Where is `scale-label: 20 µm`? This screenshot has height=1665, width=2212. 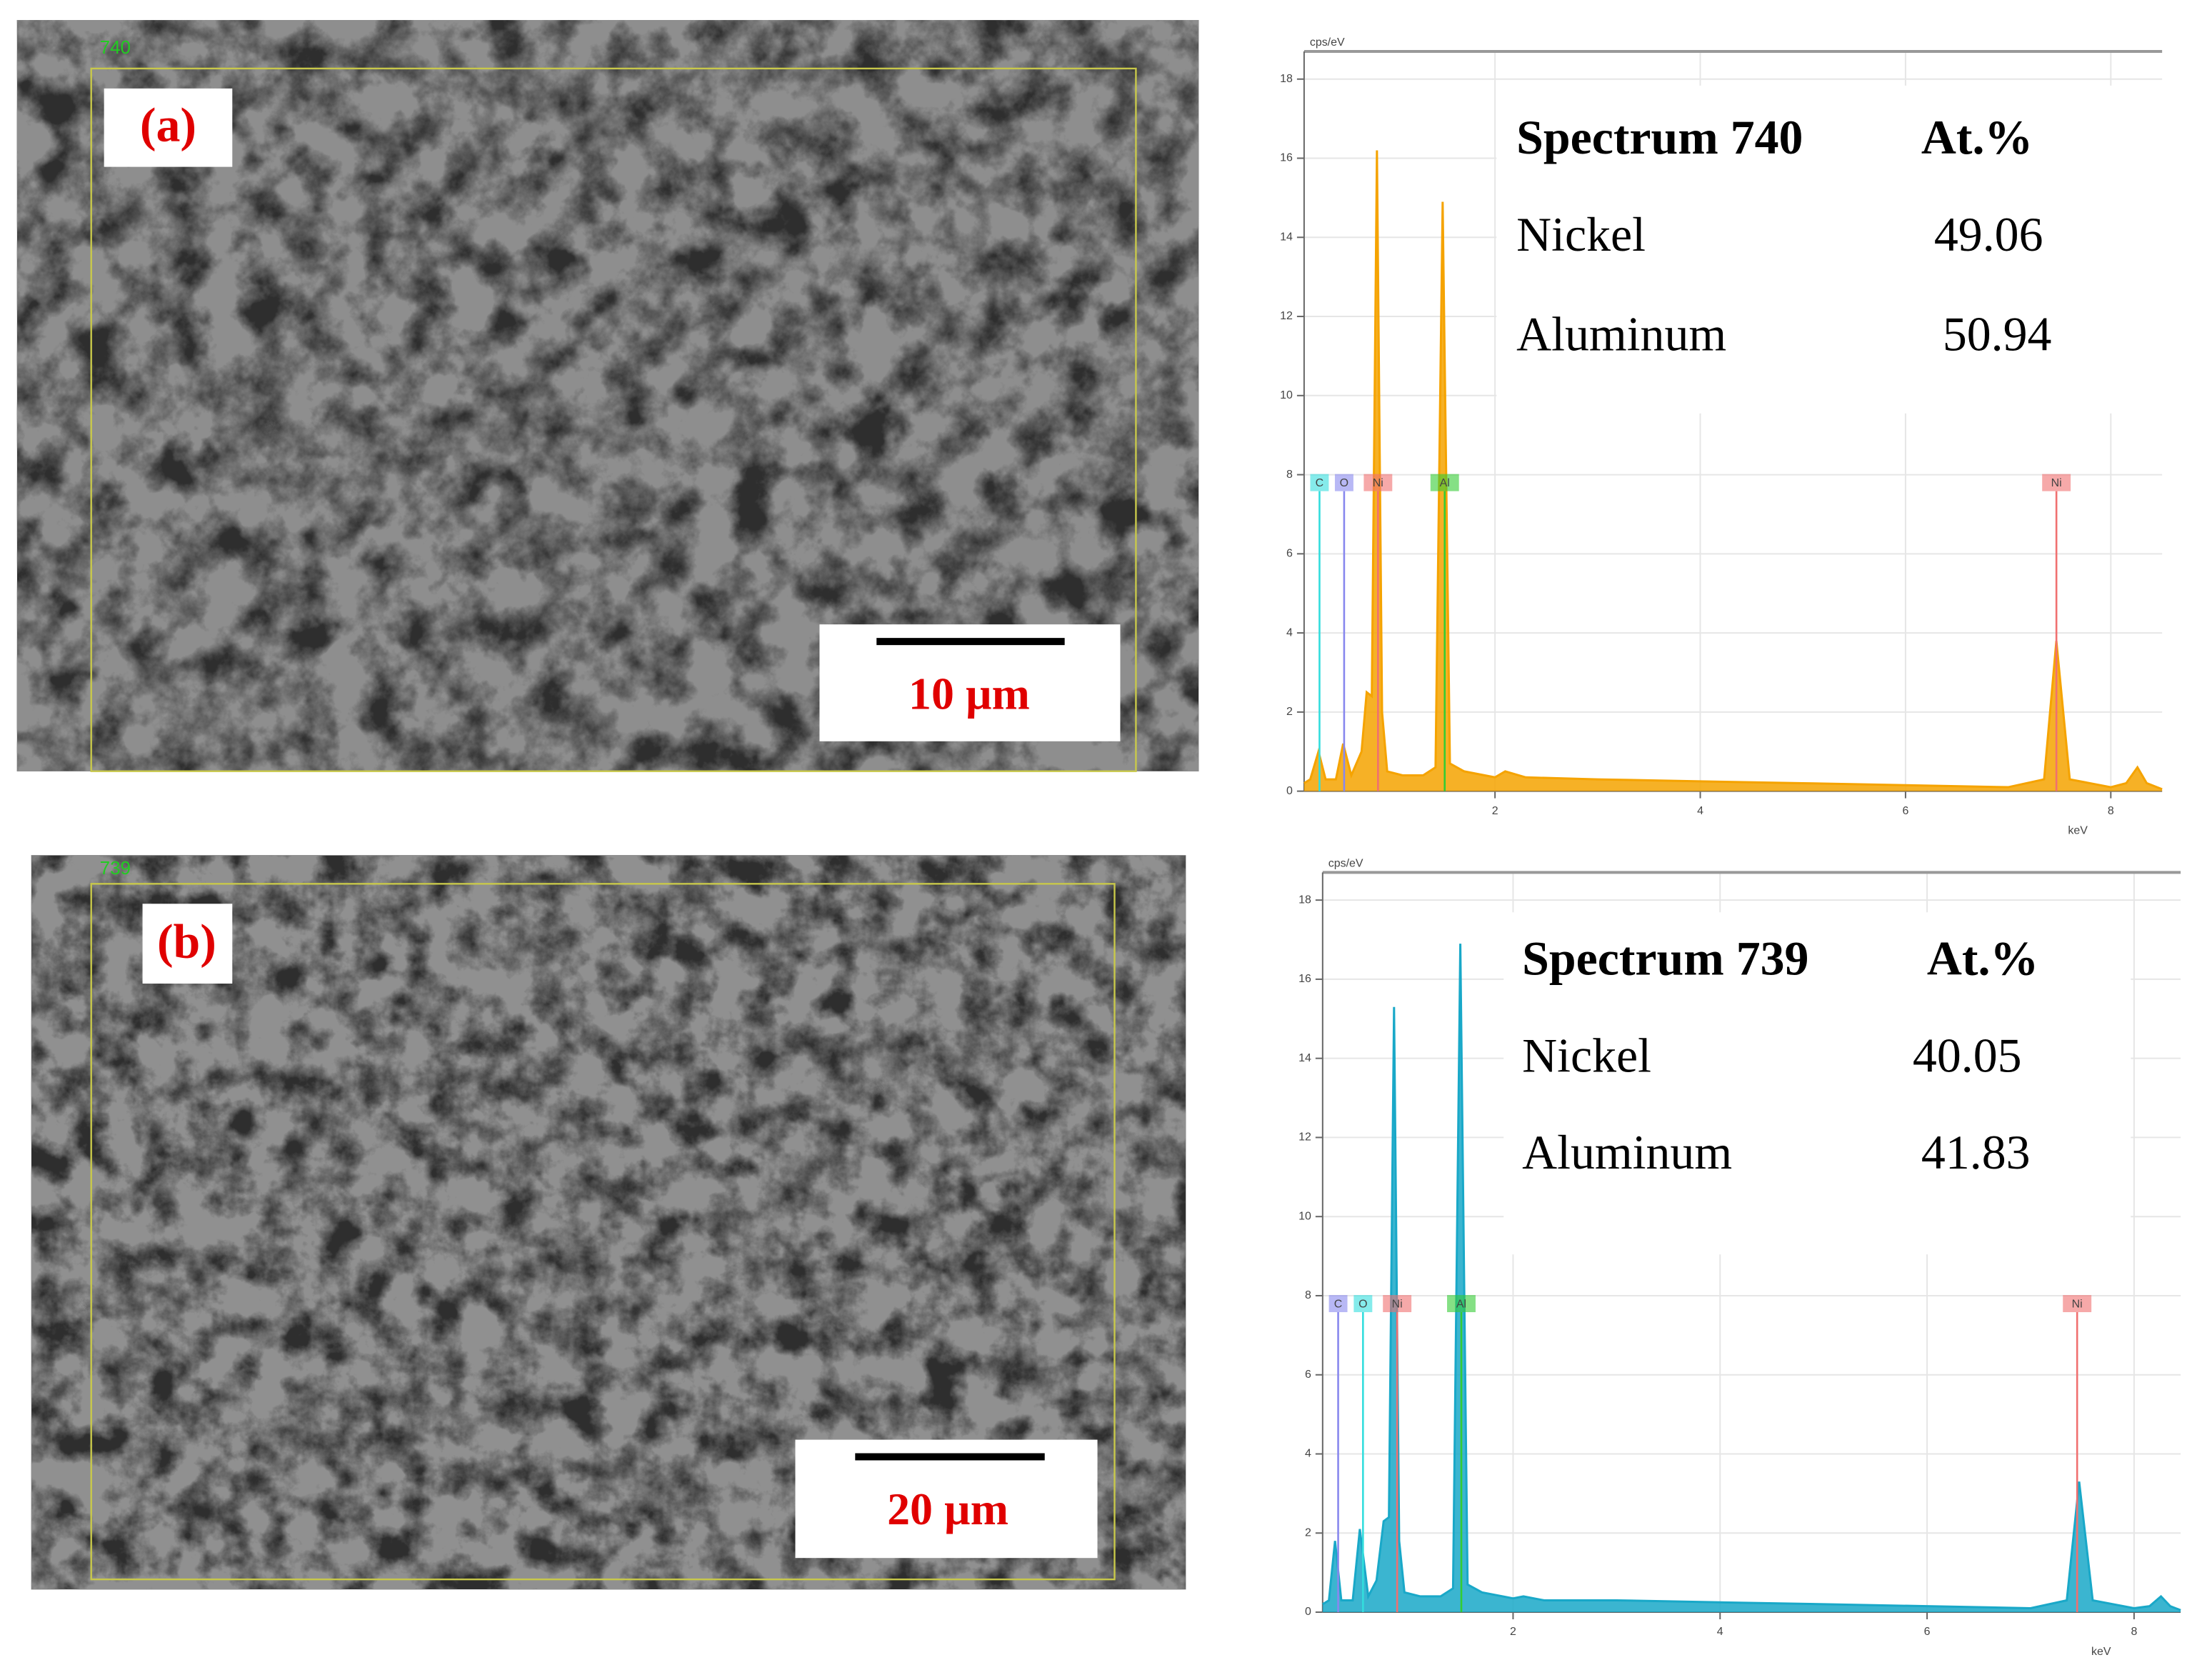 scale-label: 20 µm is located at coordinates (948, 1509).